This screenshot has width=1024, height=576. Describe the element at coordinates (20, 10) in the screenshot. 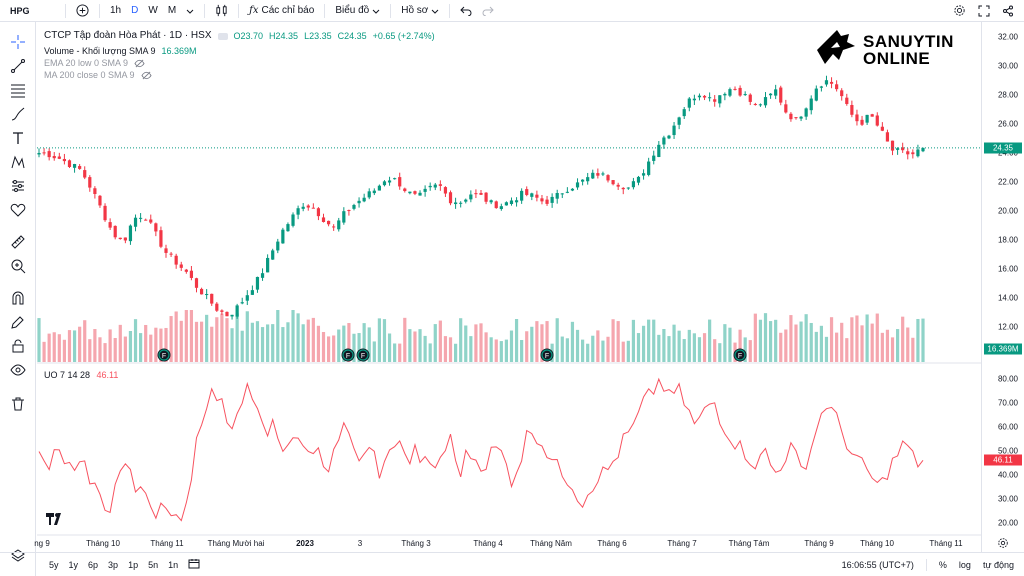

I see `symbol-search: HPG` at that location.